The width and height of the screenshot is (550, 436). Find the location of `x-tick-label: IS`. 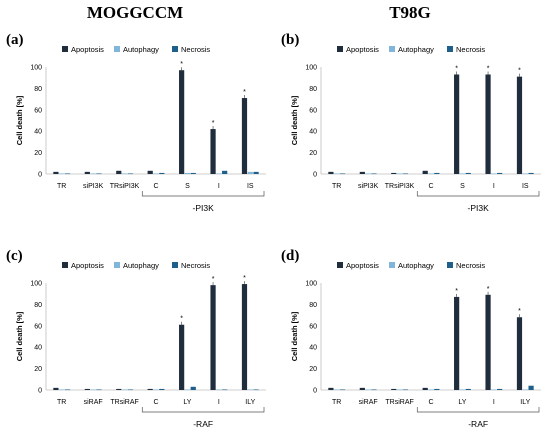

x-tick-label: IS is located at coordinates (250, 186).